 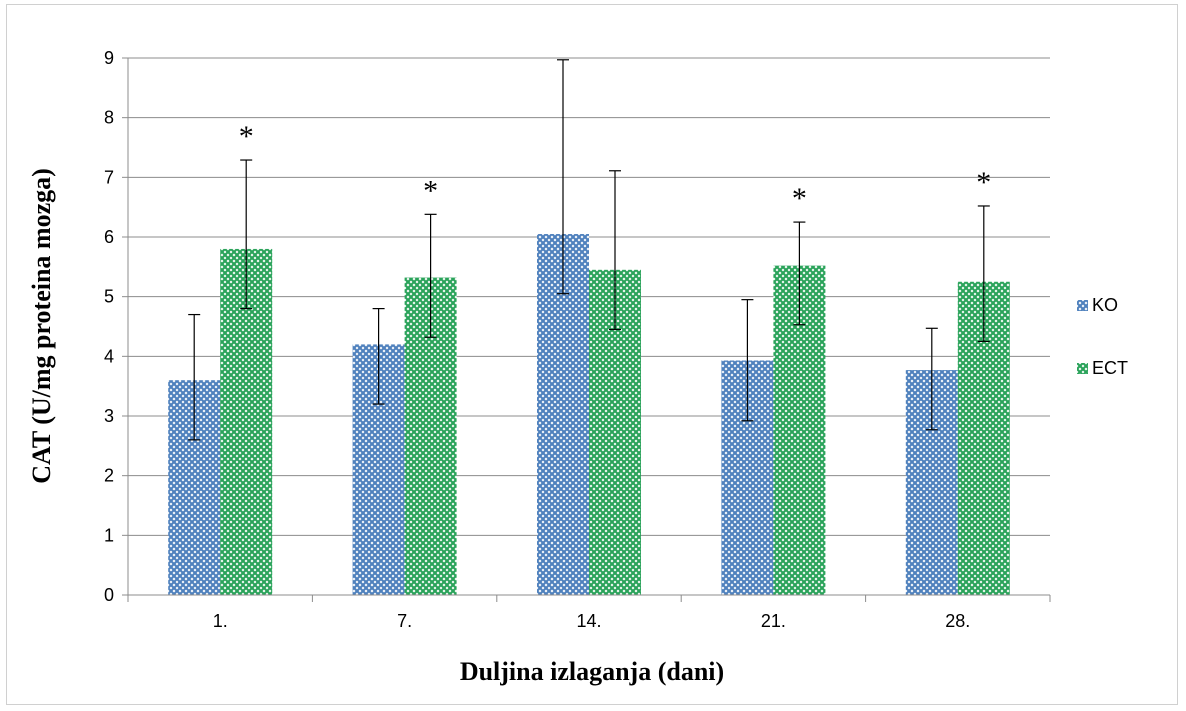 I want to click on y-tick-label: 7, so click(x=109, y=177).